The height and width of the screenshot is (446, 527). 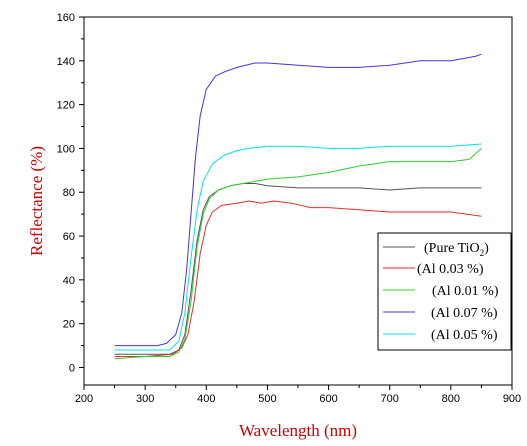 I want to click on y-tick-label: 140, so click(x=66, y=62).